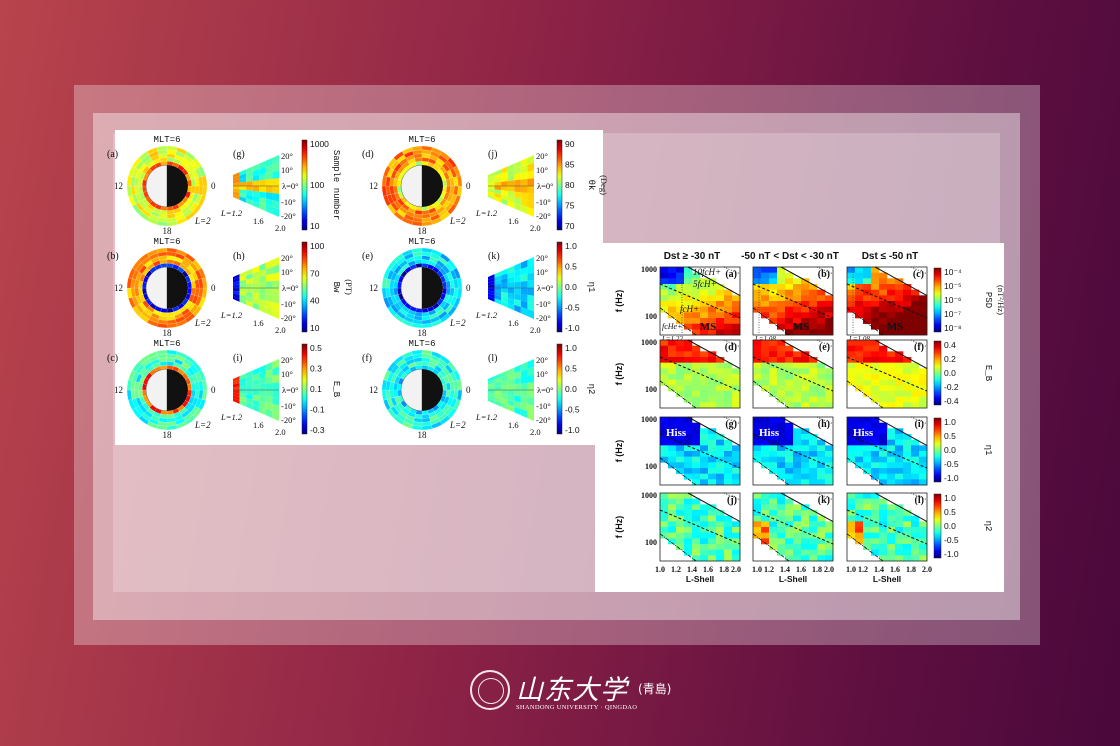 Image resolution: width=1120 pixels, height=746 pixels. Describe the element at coordinates (336, 185) in the screenshot. I see `colorbar-label: Sample number` at that location.